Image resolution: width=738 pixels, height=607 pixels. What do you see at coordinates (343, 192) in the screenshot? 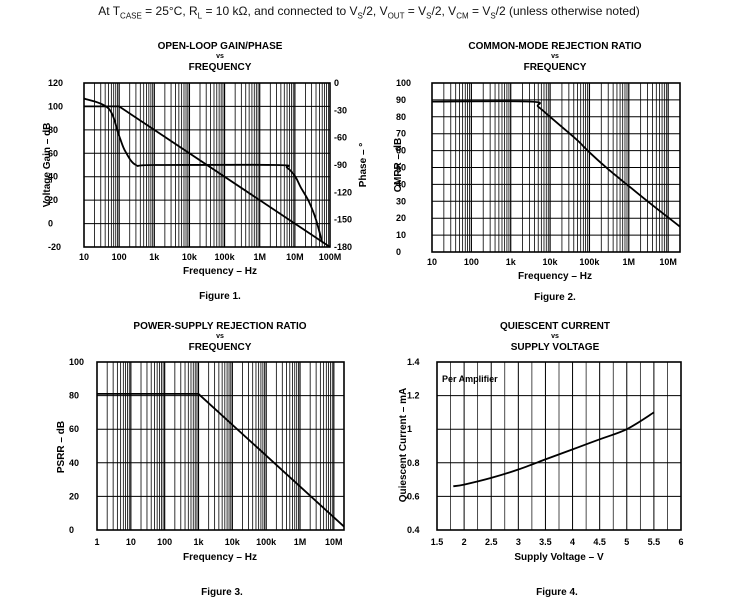
I see `y2-tick-label: -120` at bounding box center [343, 192].